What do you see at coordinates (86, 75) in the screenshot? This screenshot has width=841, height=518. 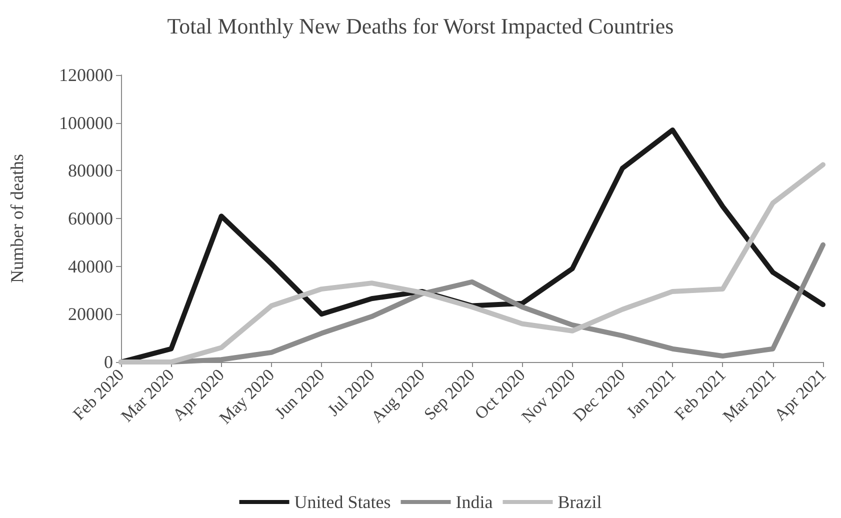 I see `y-tick-label: 120000` at bounding box center [86, 75].